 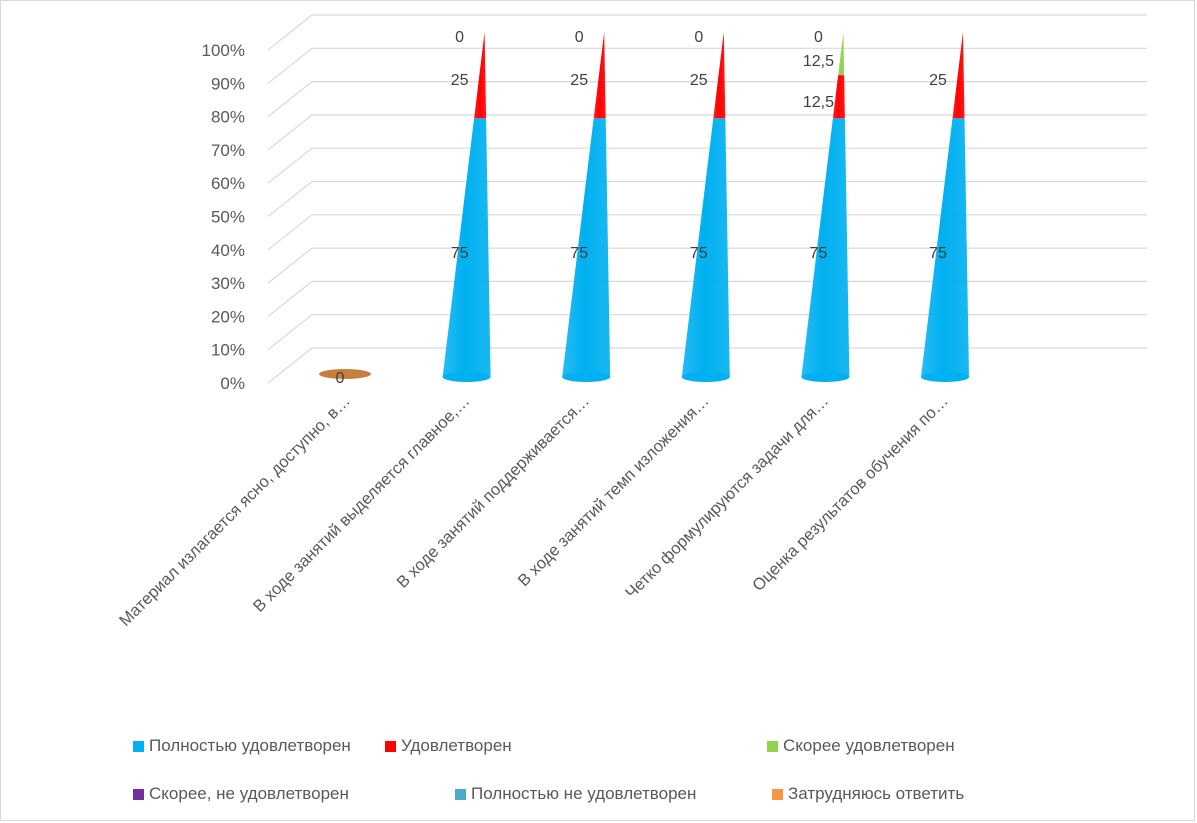 I want to click on data-label-скорее-не-удовлетворен: 0, so click(x=818, y=37).